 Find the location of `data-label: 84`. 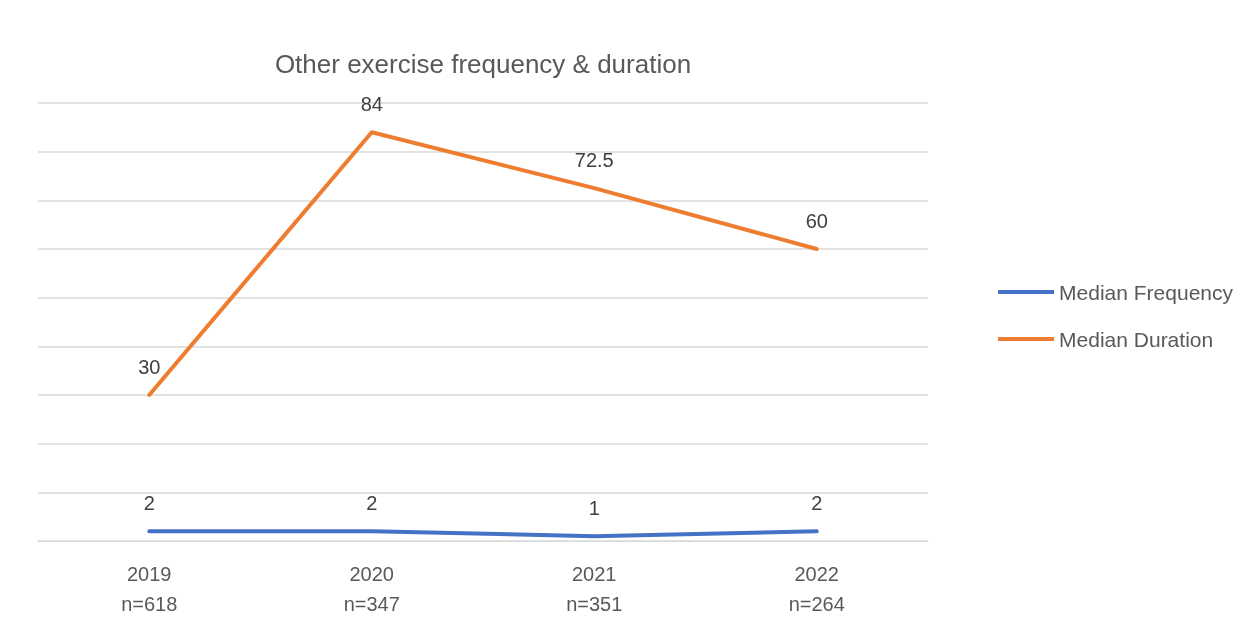

data-label: 84 is located at coordinates (371, 104).